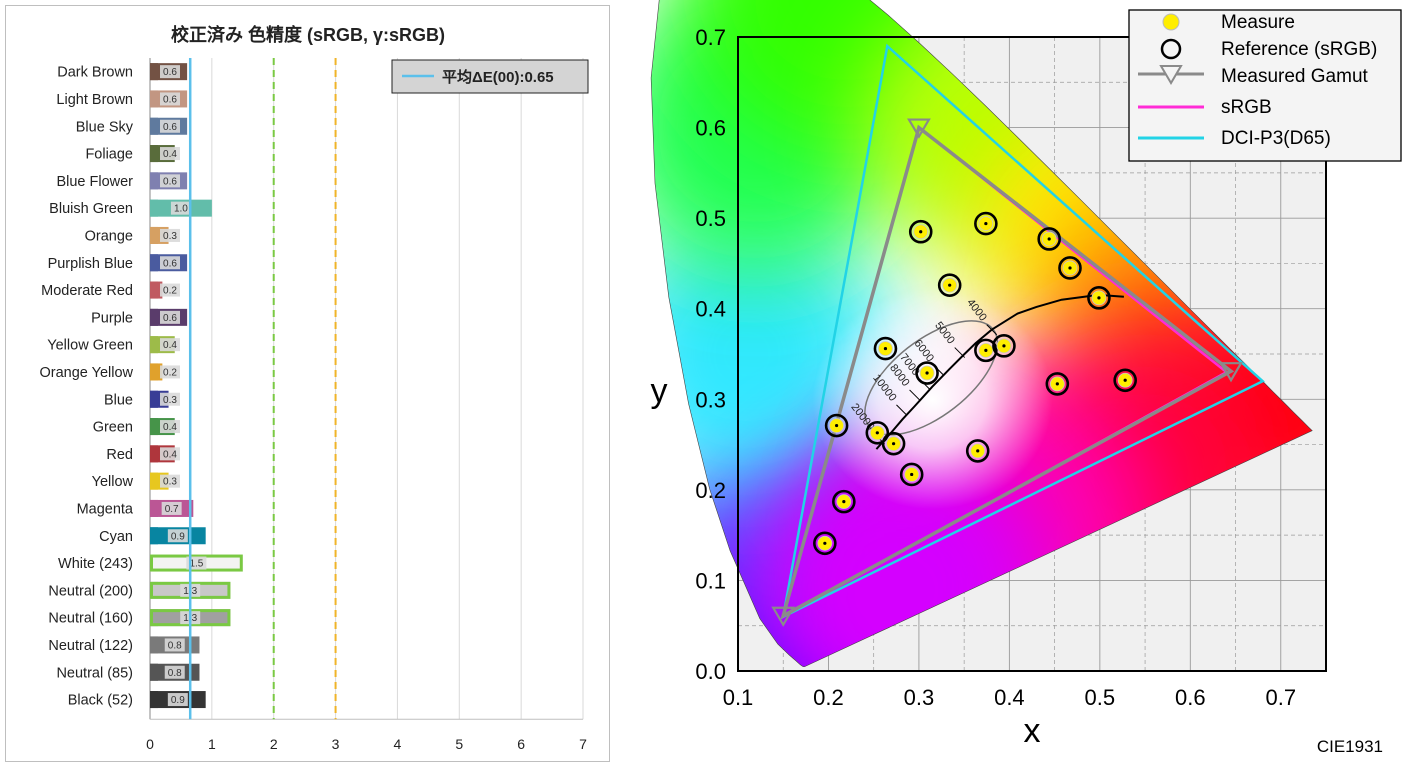 The width and height of the screenshot is (1411, 765). I want to click on category-label: Blue Flower, so click(94, 182).